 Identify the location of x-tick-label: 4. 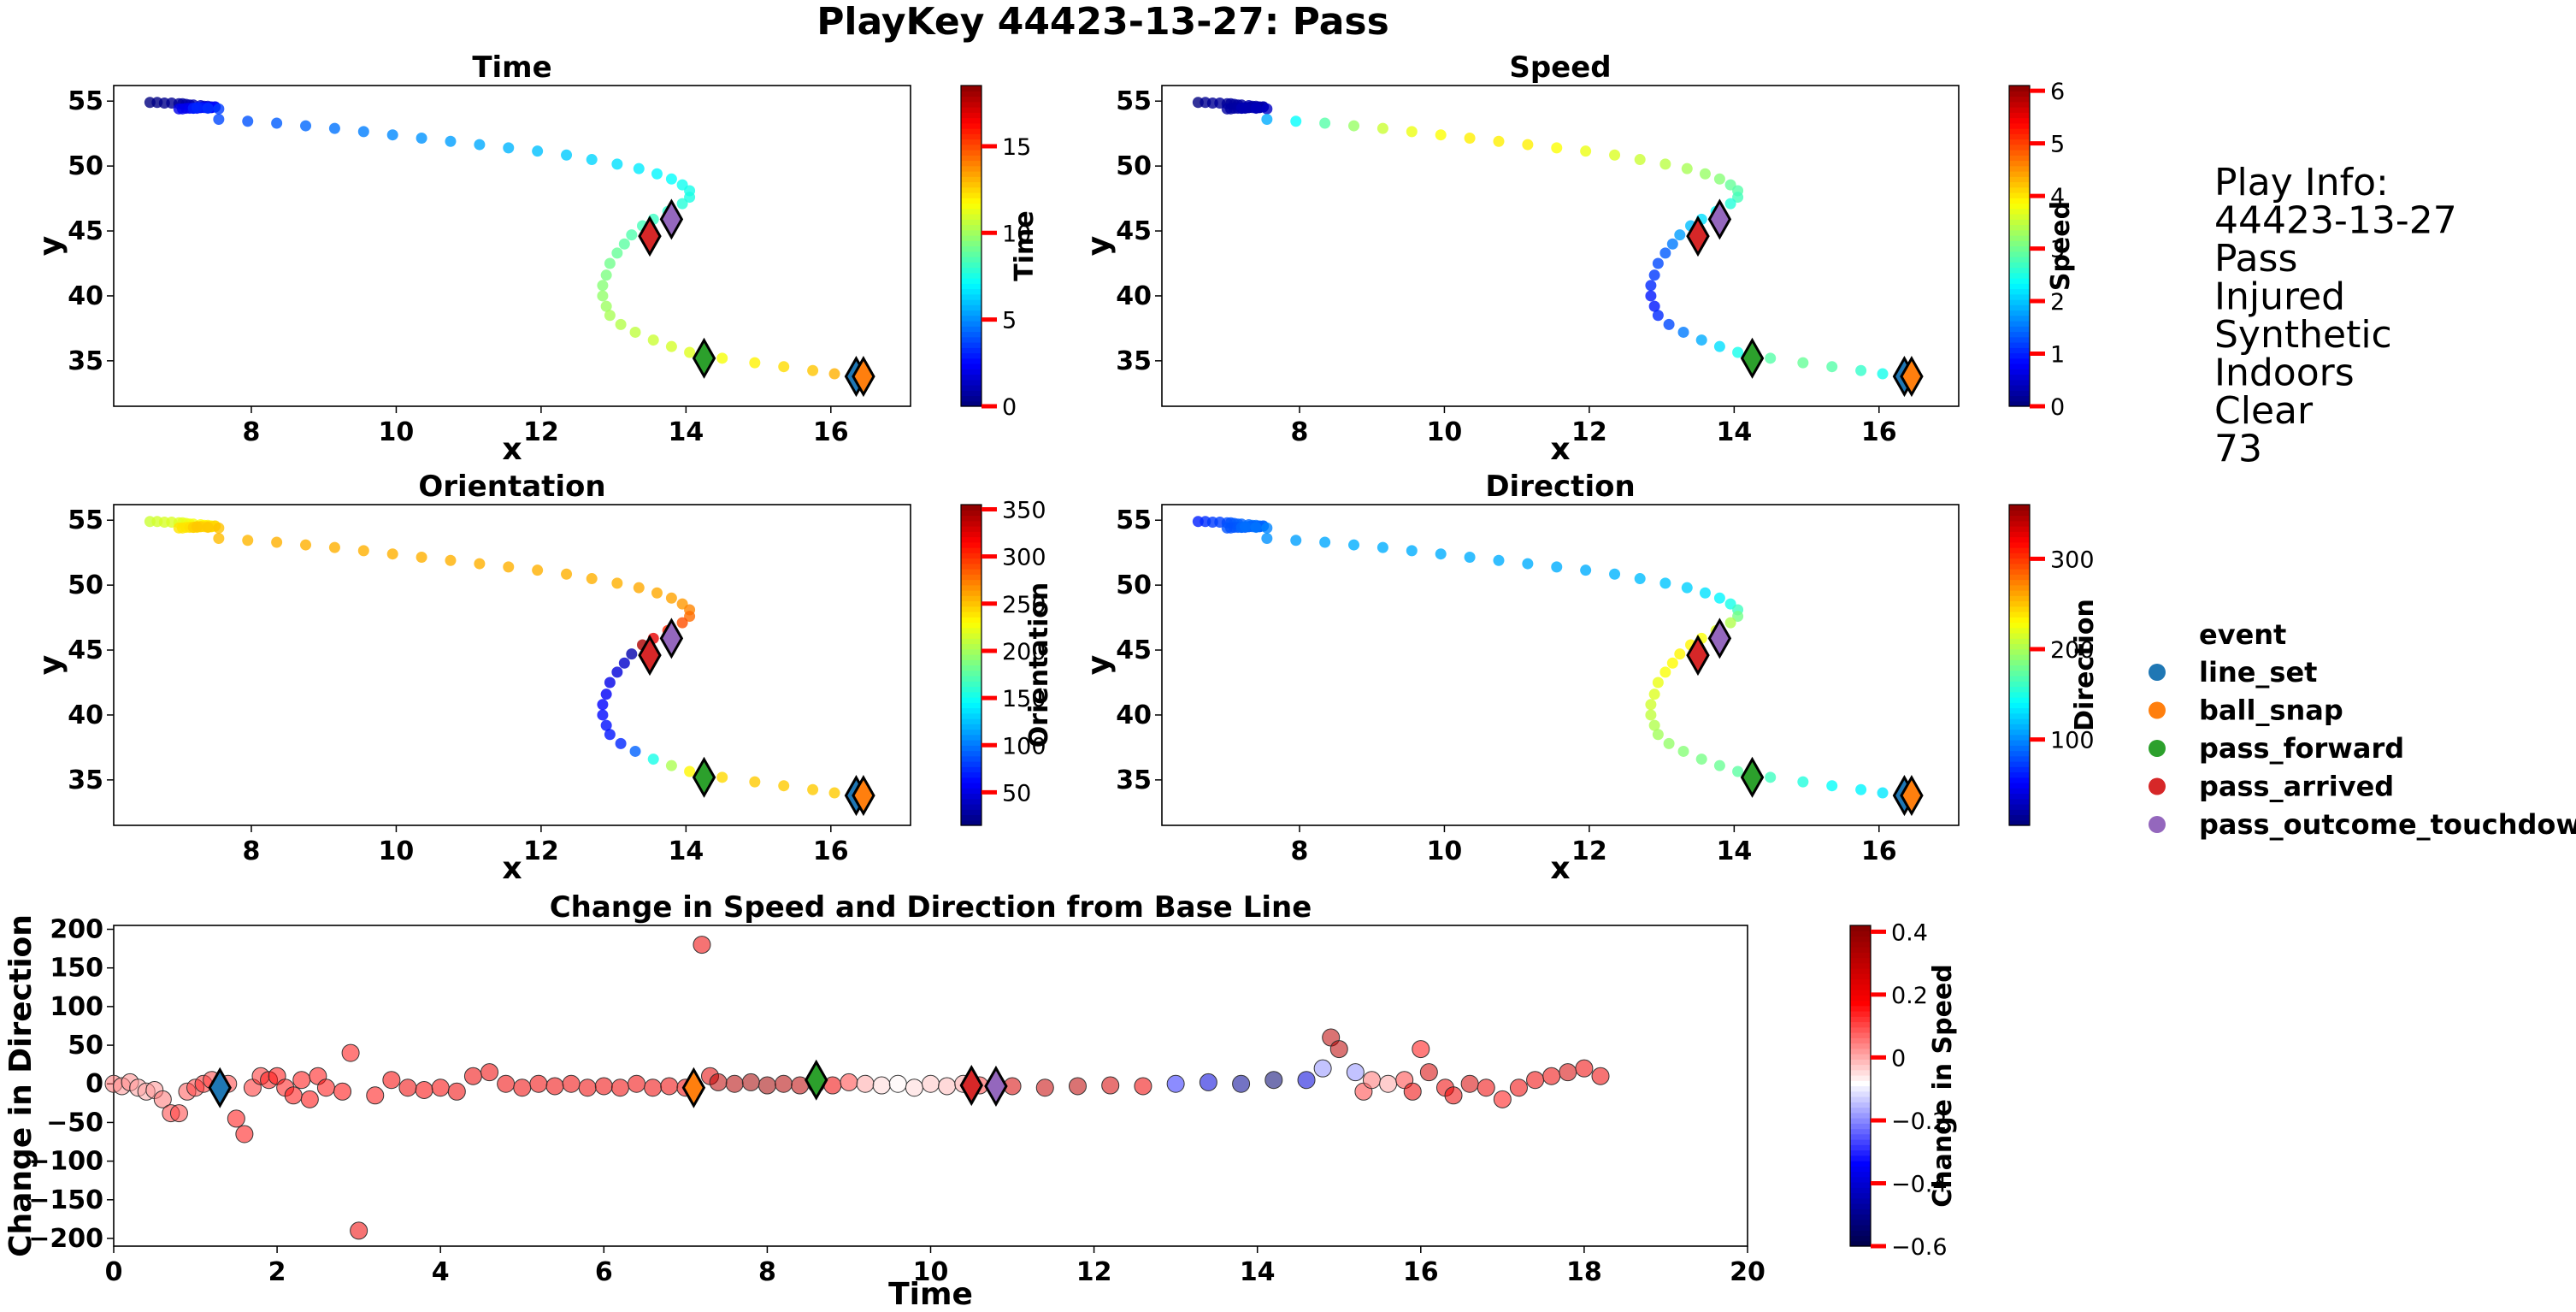
(441, 1272).